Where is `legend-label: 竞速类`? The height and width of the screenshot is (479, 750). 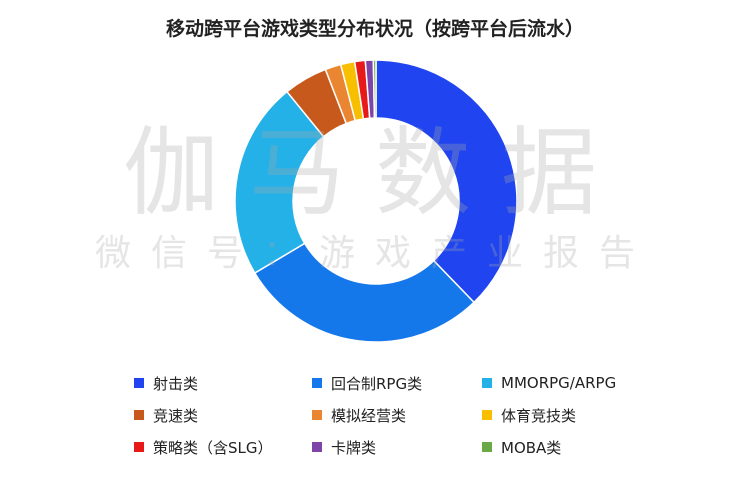
legend-label: 竞速类 is located at coordinates (176, 415).